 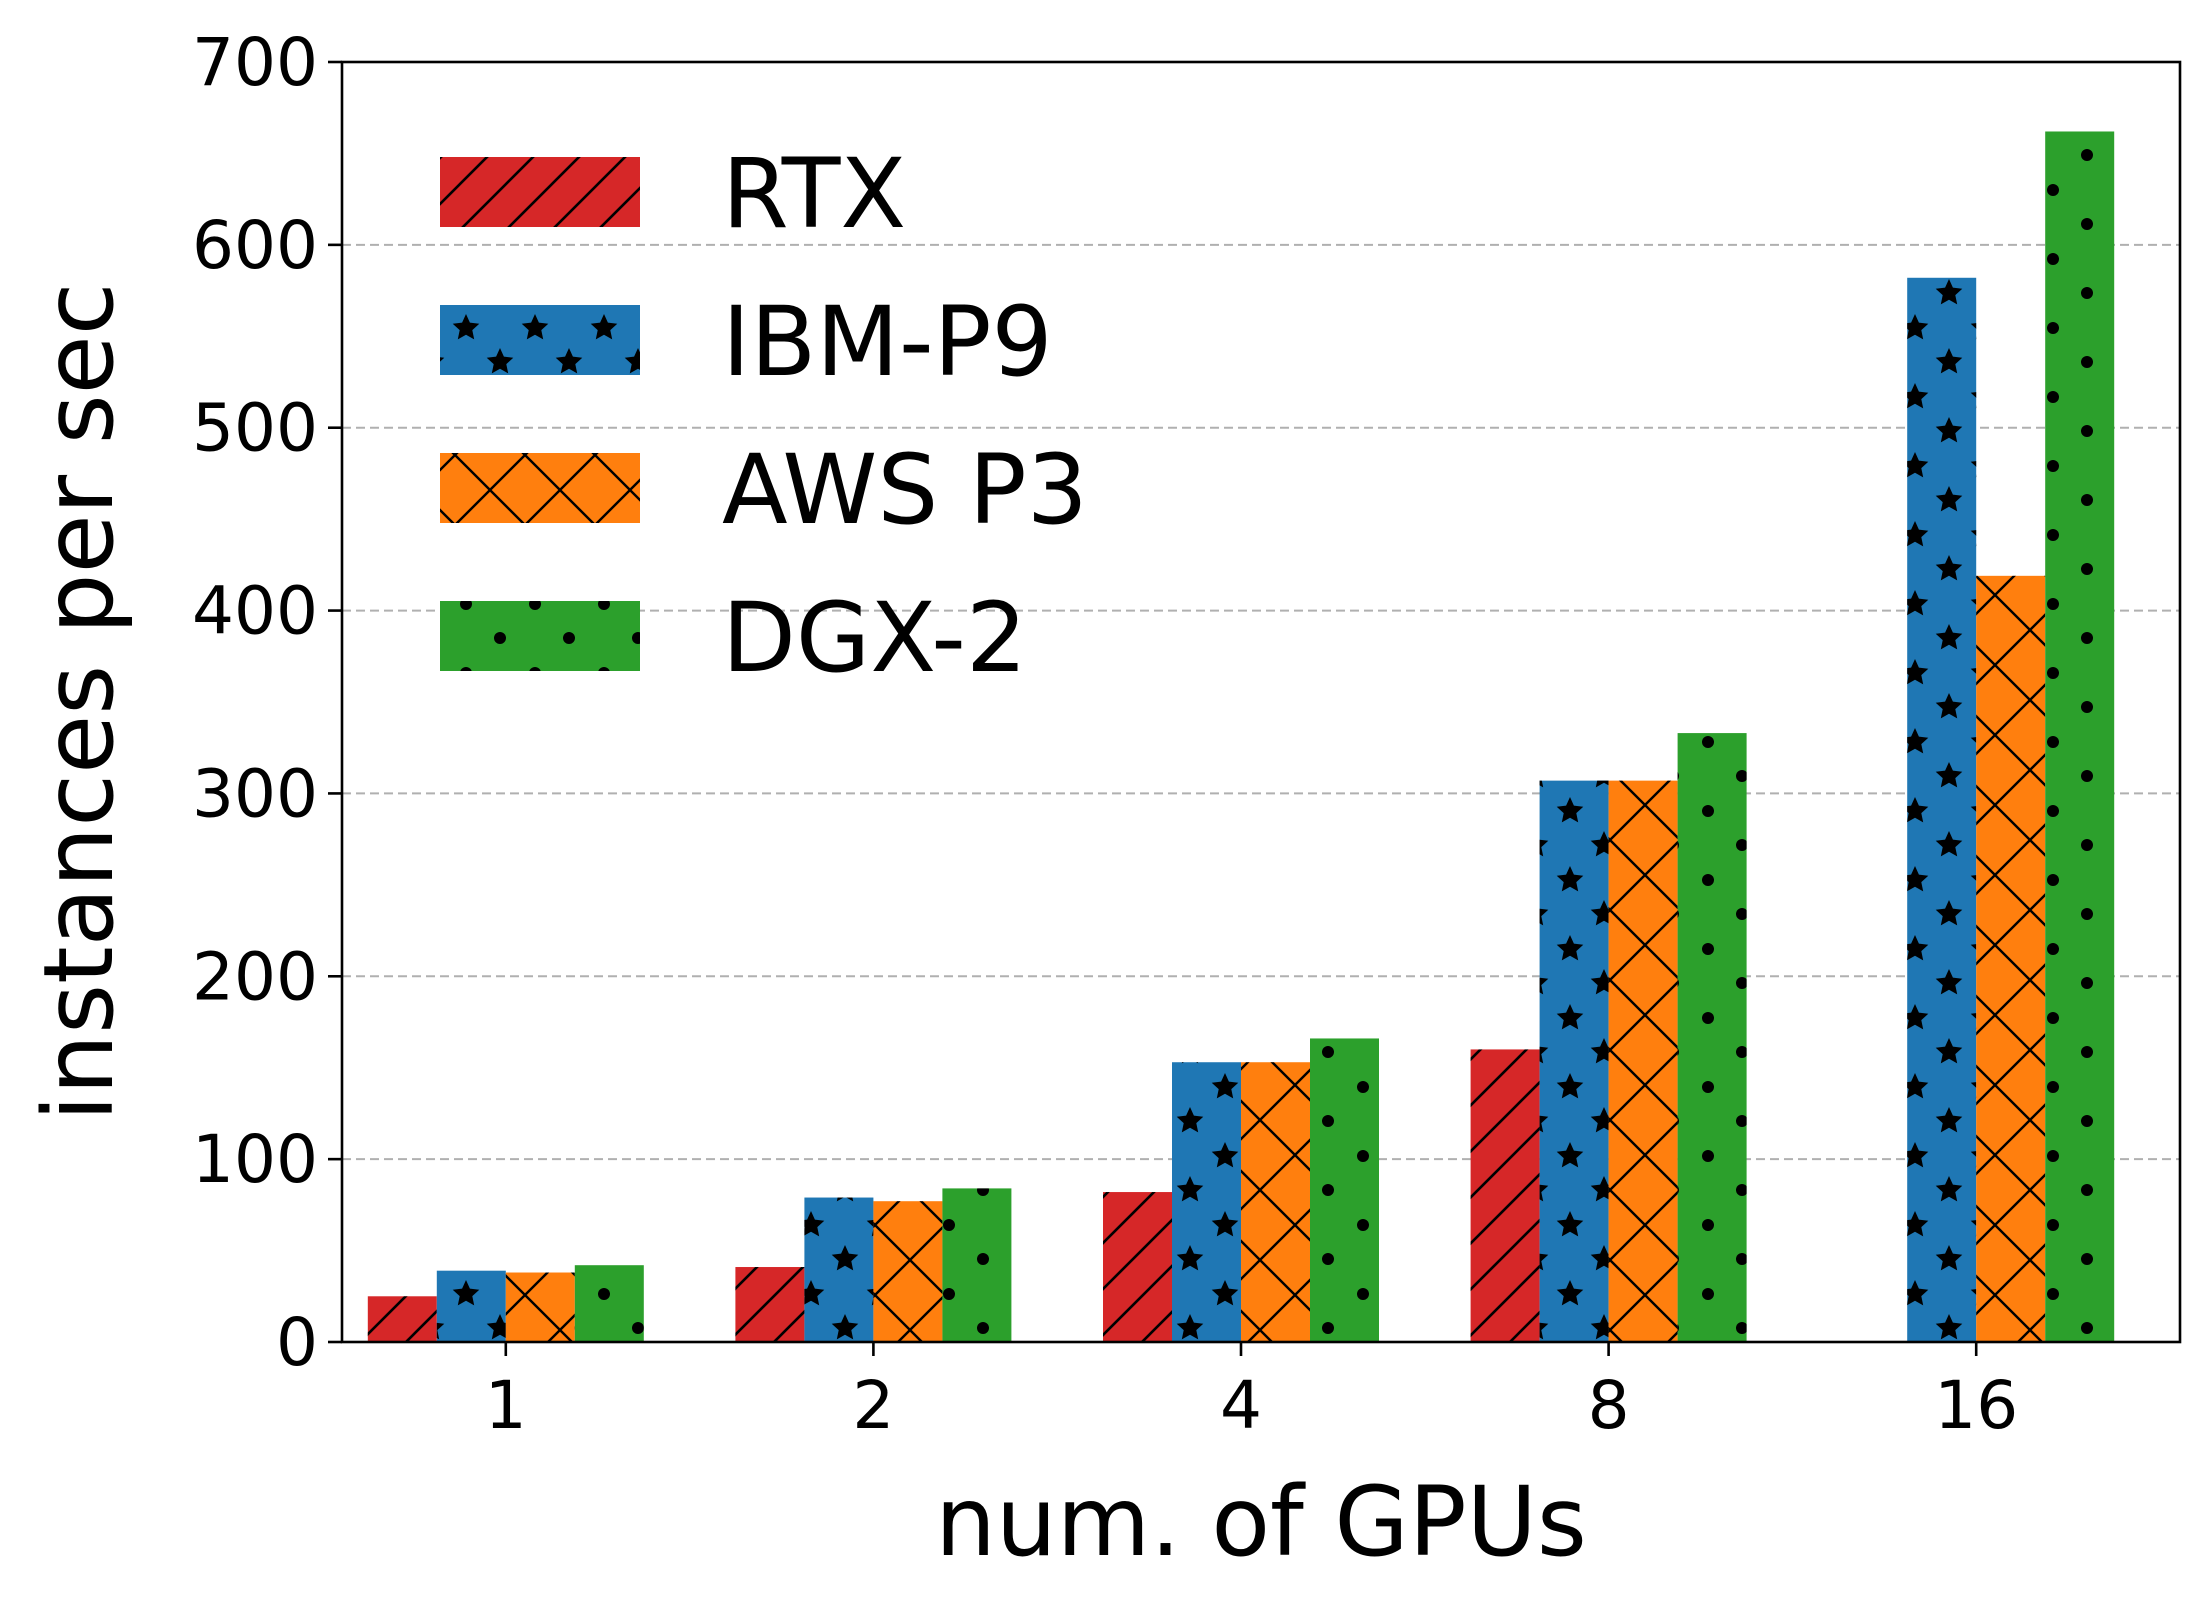 What do you see at coordinates (1609, 1405) in the screenshot?
I see `x-tick-label: 8` at bounding box center [1609, 1405].